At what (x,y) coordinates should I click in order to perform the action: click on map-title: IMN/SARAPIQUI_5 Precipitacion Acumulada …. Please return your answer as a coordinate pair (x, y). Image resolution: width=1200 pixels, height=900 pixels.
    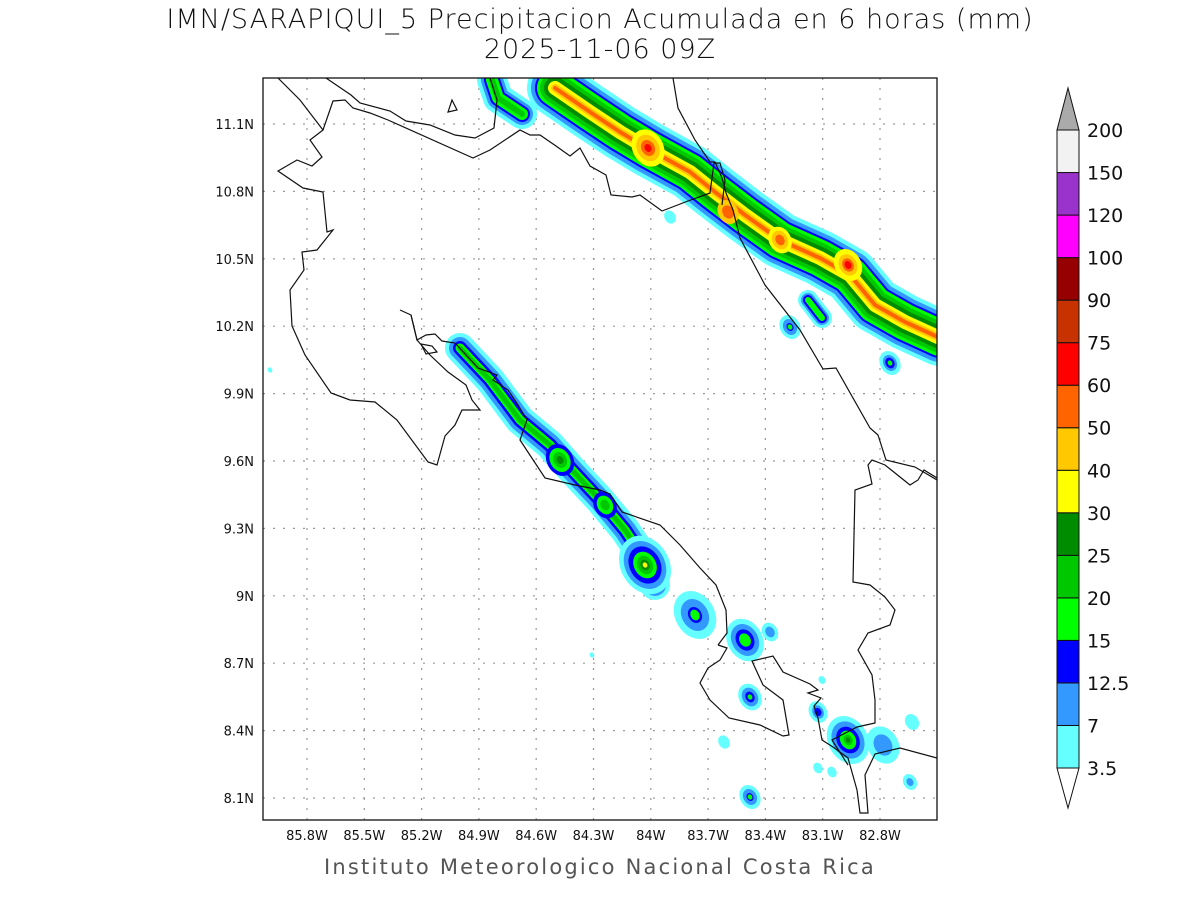
    Looking at the image, I should click on (600, 19).